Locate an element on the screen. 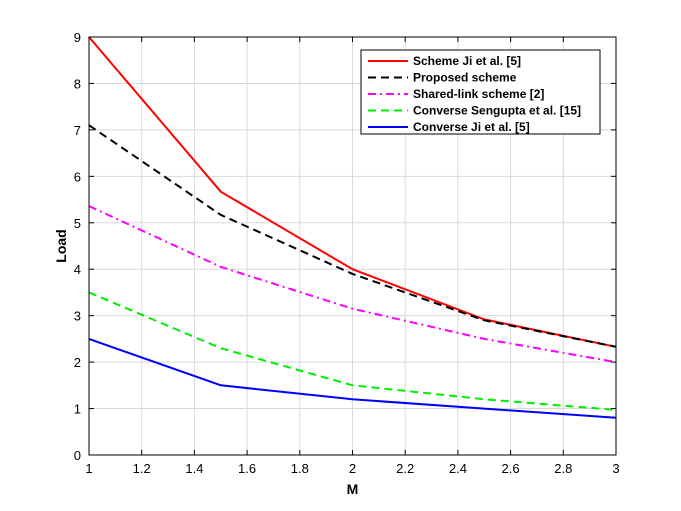 The image size is (681, 511). legend-label: Proposed scheme is located at coordinates (465, 78).